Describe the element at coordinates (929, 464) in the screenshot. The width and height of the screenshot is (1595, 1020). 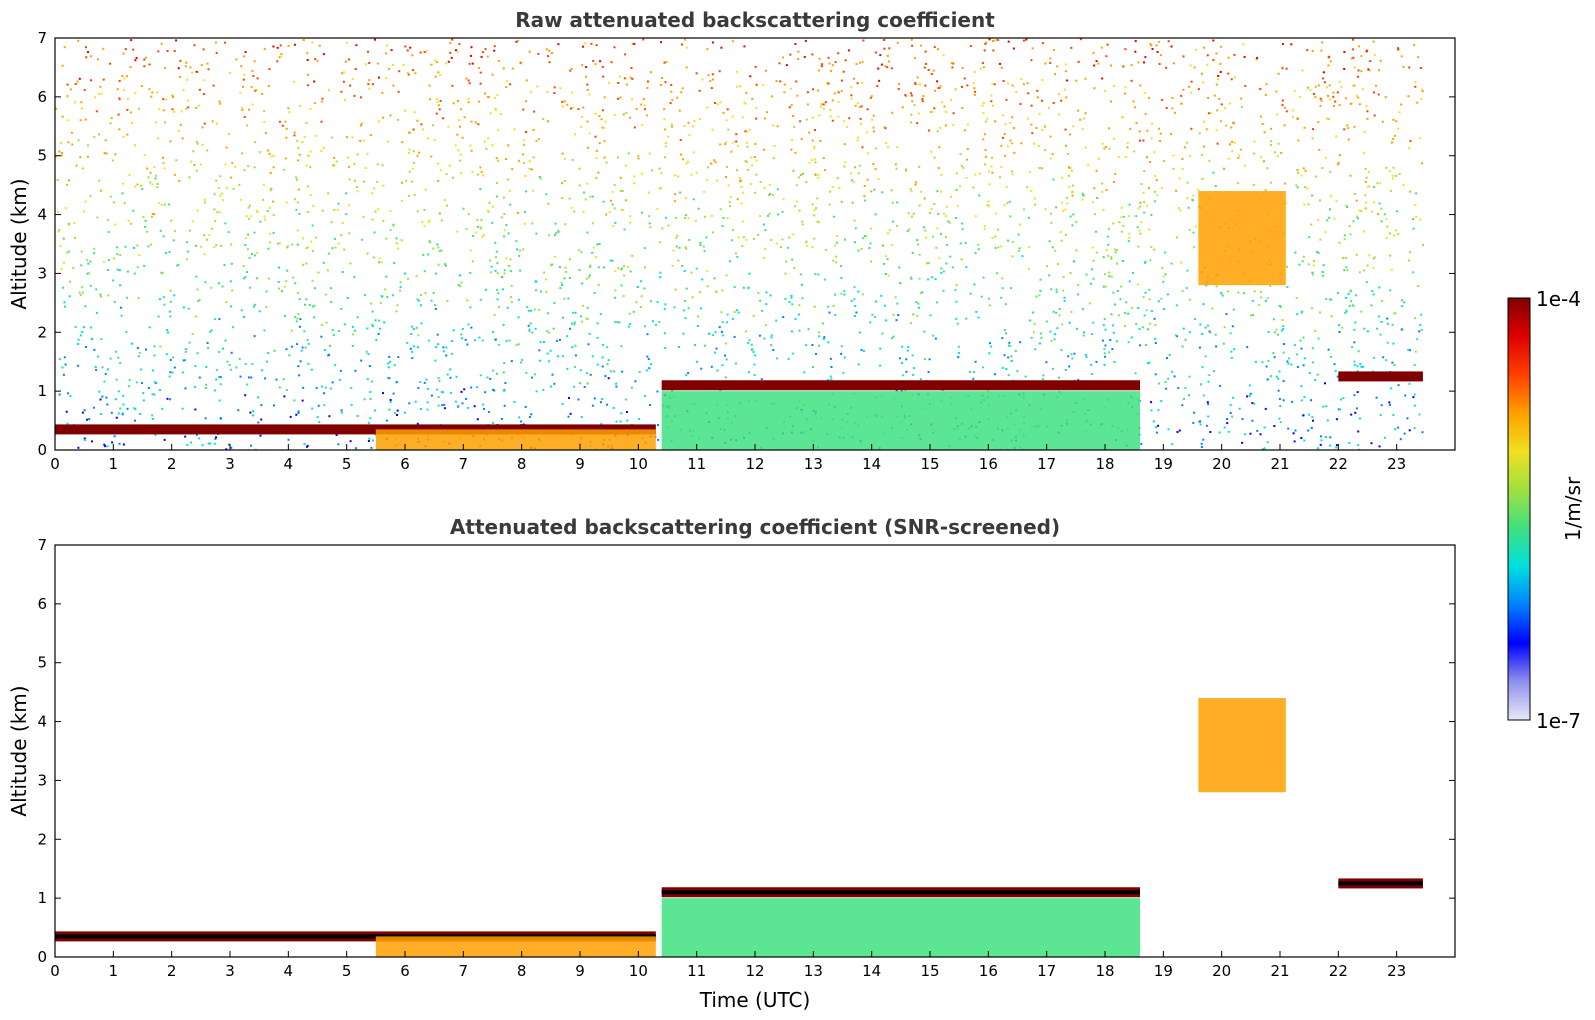
I see `xtick-label: 15` at that location.